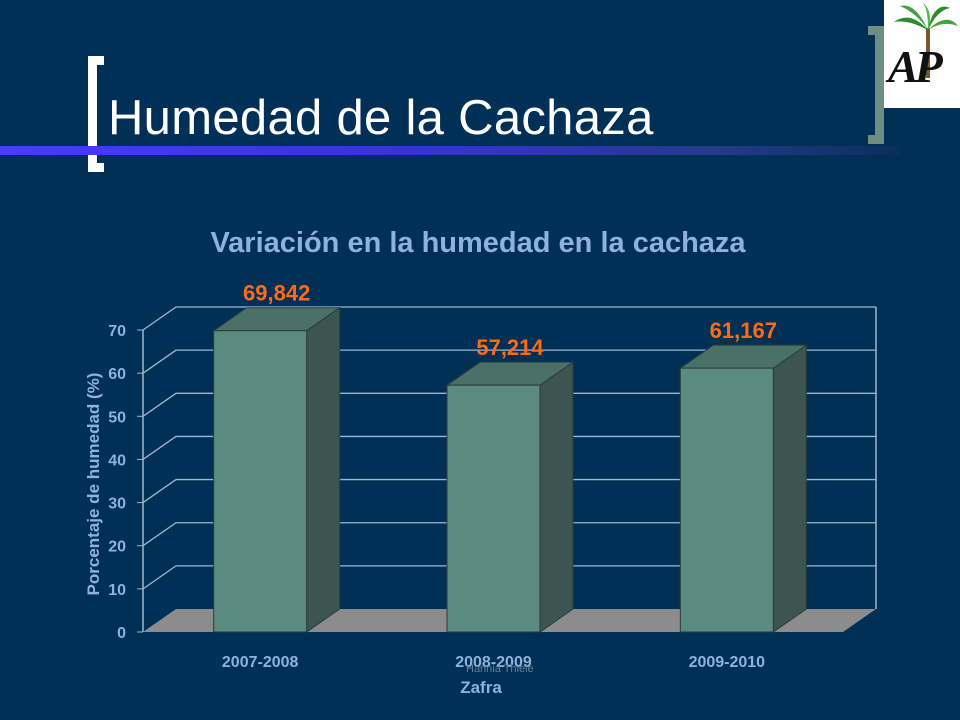 The image size is (960, 720). Describe the element at coordinates (926, 40) in the screenshot. I see `palm-tree-icon` at that location.